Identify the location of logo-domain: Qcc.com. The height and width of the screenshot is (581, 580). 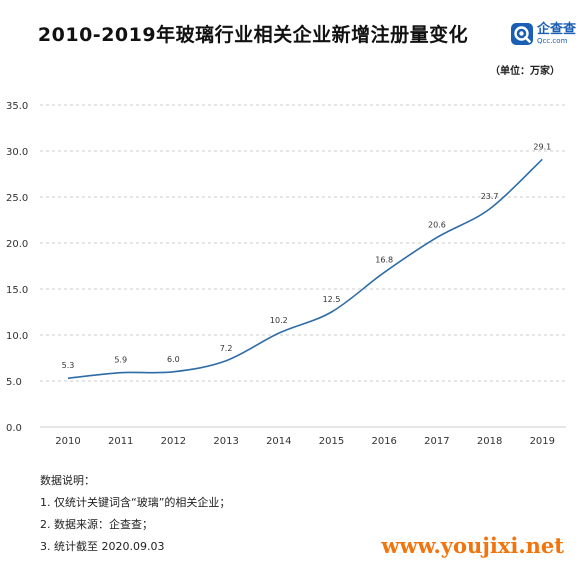
(552, 41).